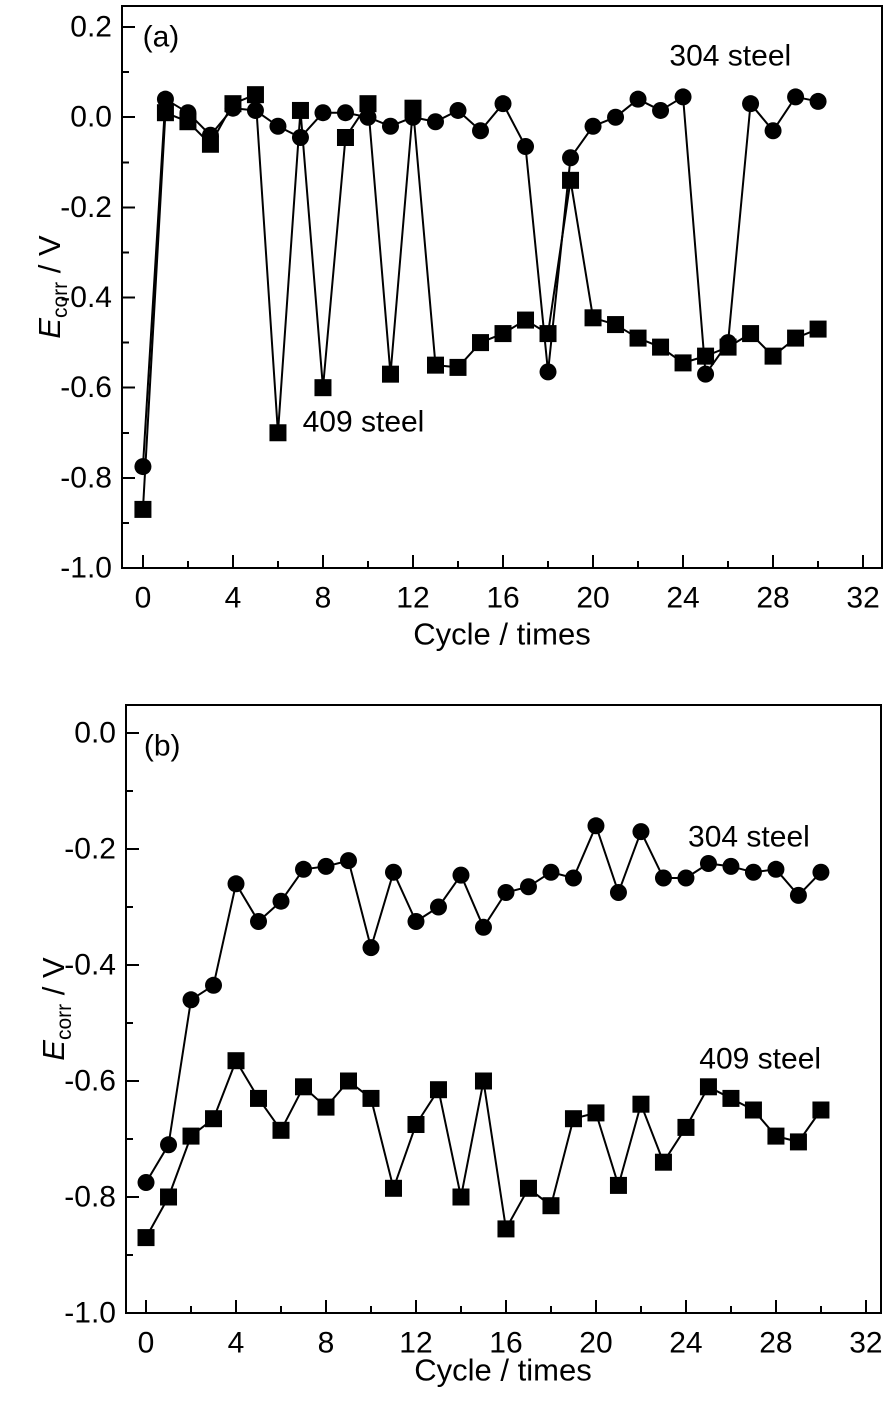  Describe the element at coordinates (162, 745) in the screenshot. I see `panel-letter: (b)` at that location.